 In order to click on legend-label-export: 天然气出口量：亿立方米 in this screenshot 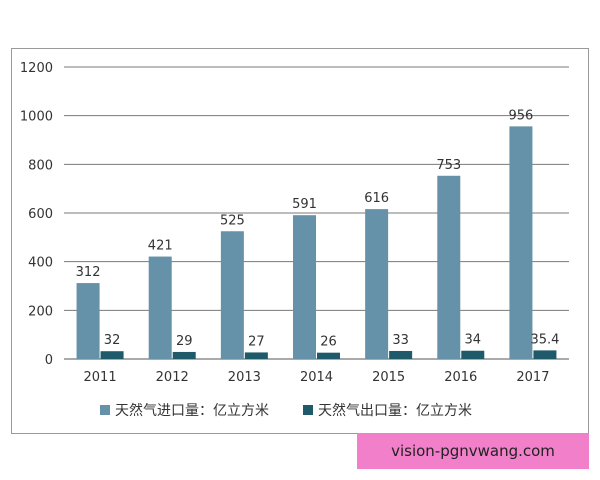, I will do `click(395, 411)`.